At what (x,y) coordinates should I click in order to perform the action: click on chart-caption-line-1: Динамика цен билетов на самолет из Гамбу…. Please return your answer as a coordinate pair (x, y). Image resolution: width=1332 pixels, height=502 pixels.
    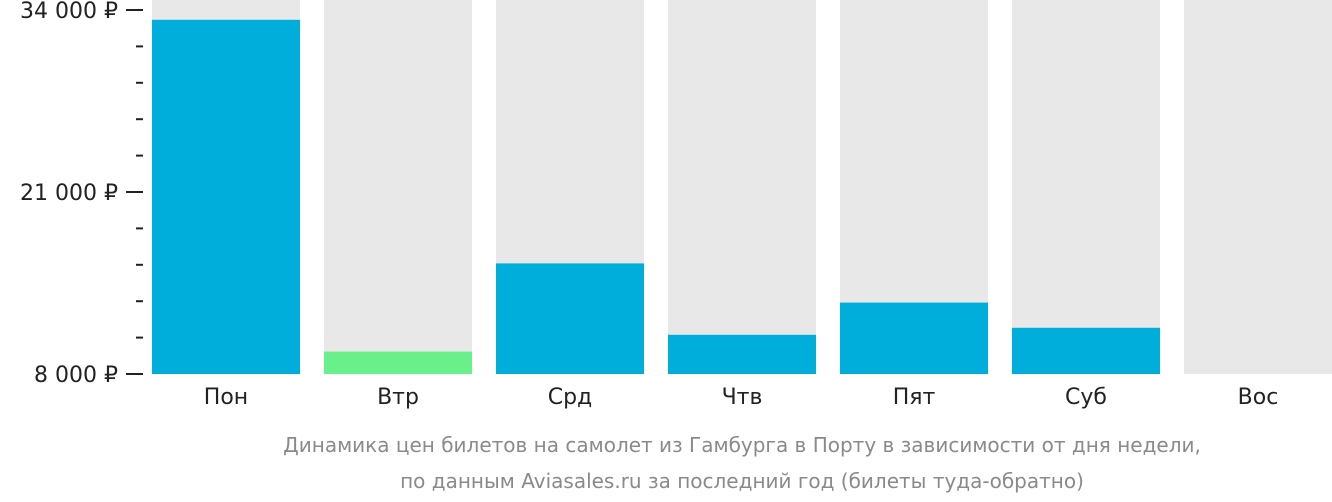
    Looking at the image, I should click on (742, 445).